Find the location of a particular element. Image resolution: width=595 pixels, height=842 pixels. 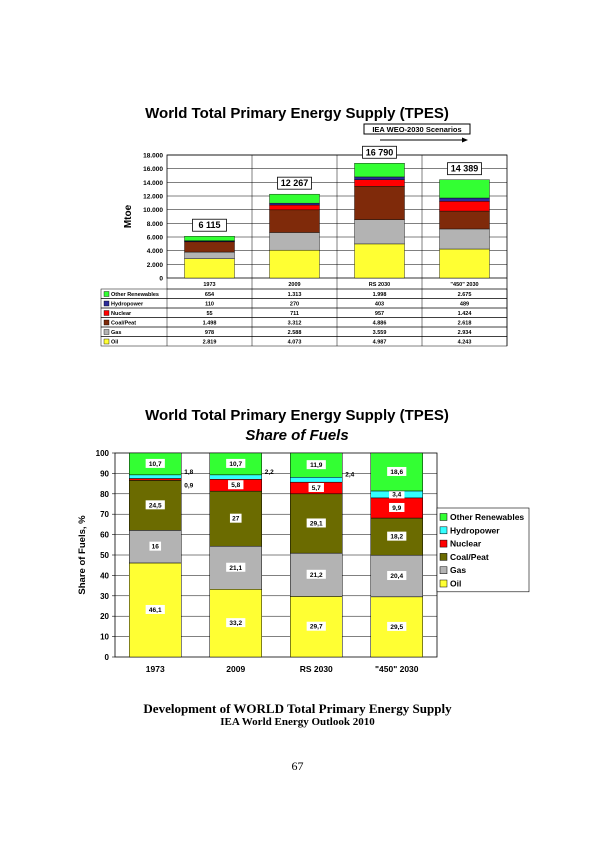

chart1-x-tick: 2009 is located at coordinates (294, 285).